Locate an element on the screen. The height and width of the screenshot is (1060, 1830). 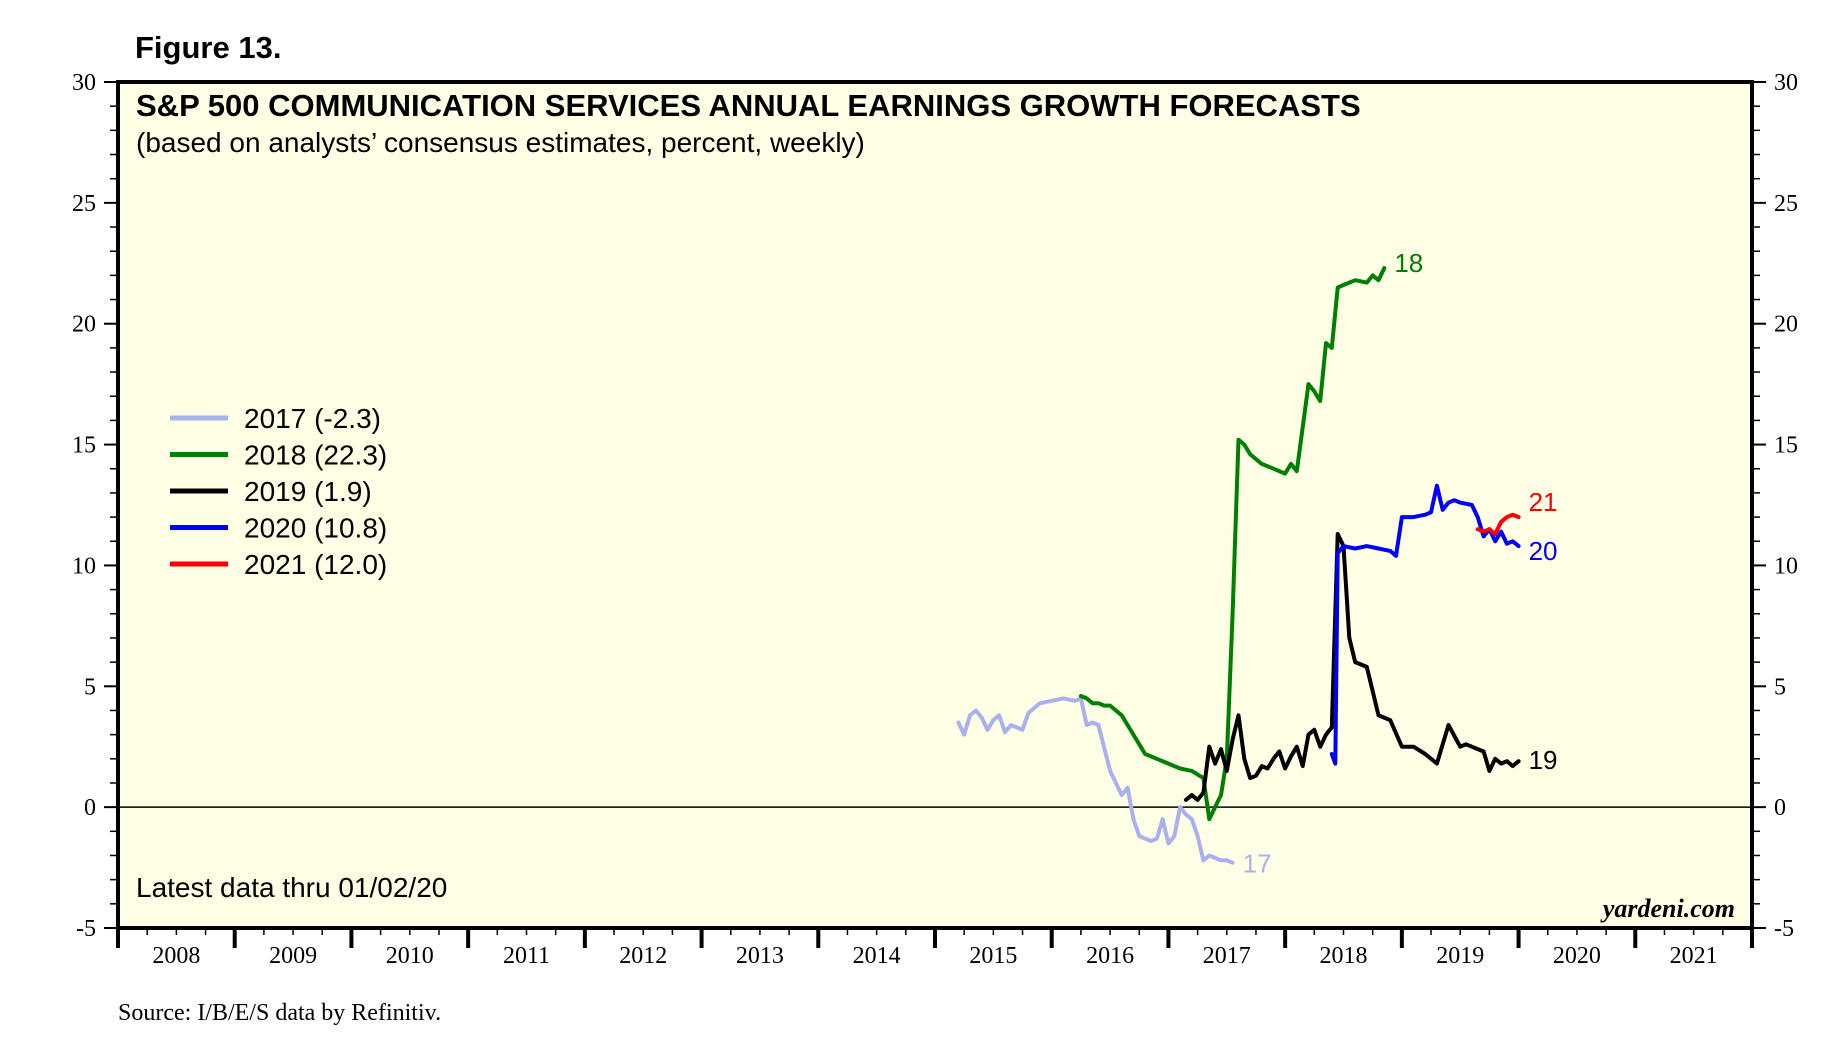
right-y-tick-label: 5 is located at coordinates (1780, 687).